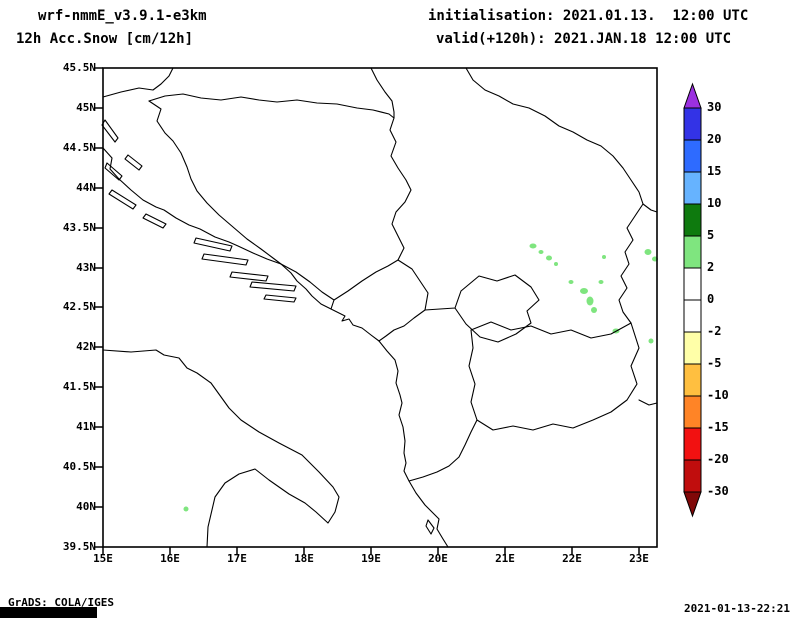  Describe the element at coordinates (79, 306) in the screenshot. I see `y-tick-label: 42.5N` at that location.